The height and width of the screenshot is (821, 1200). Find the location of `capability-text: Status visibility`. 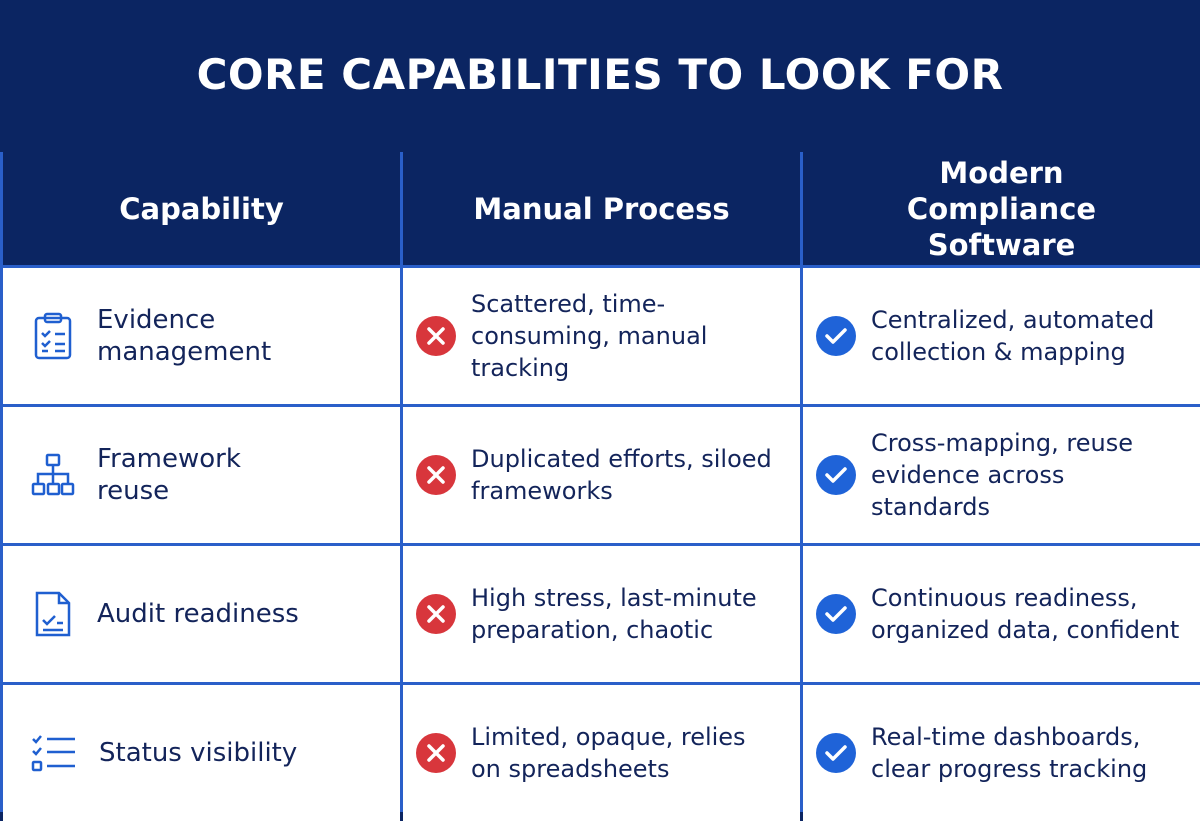

capability-text: Status visibility is located at coordinates (198, 753).